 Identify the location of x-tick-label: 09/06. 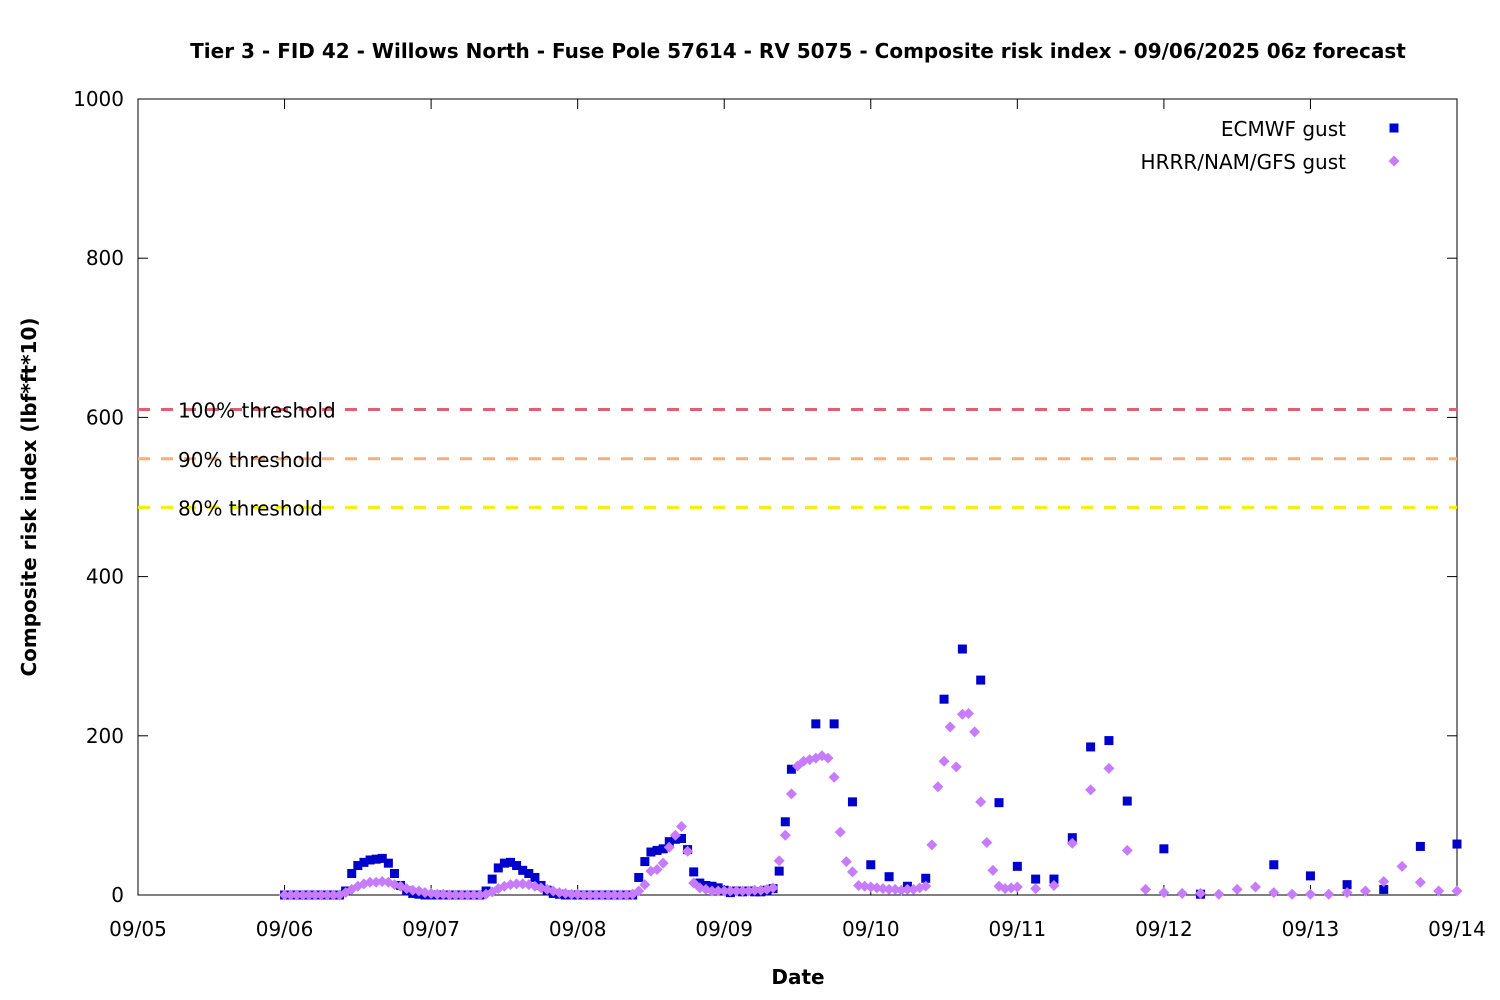
(285, 929).